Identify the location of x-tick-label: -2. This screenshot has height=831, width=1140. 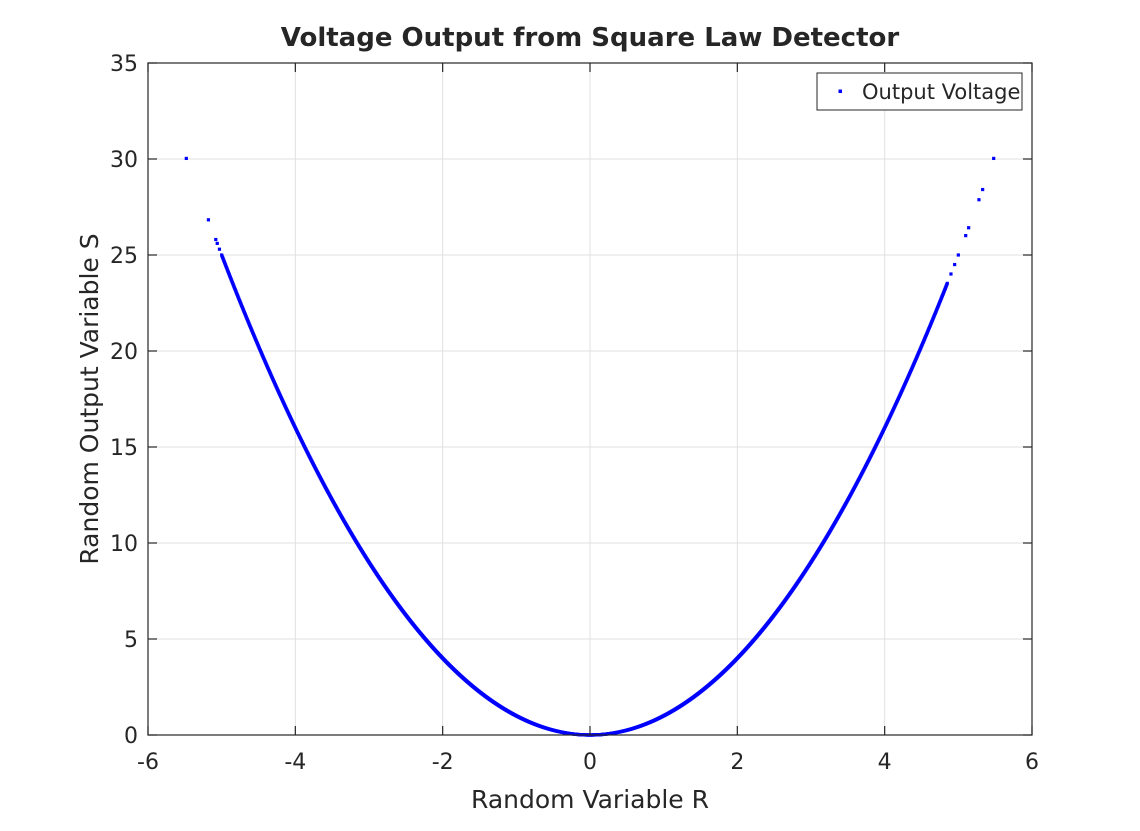
(443, 762).